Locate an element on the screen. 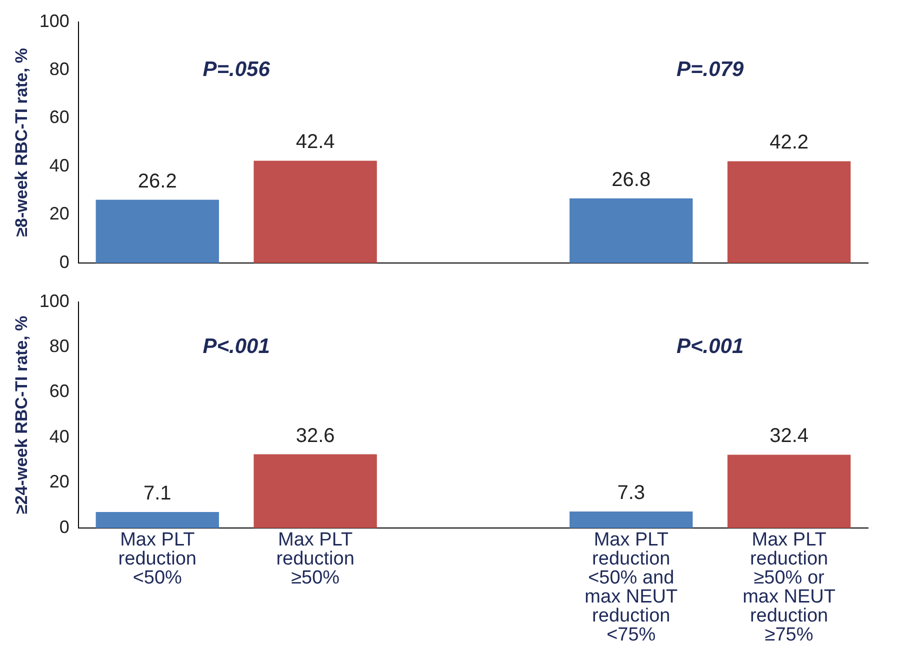 The width and height of the screenshot is (897, 658). data-label: 32.4 is located at coordinates (789, 436).